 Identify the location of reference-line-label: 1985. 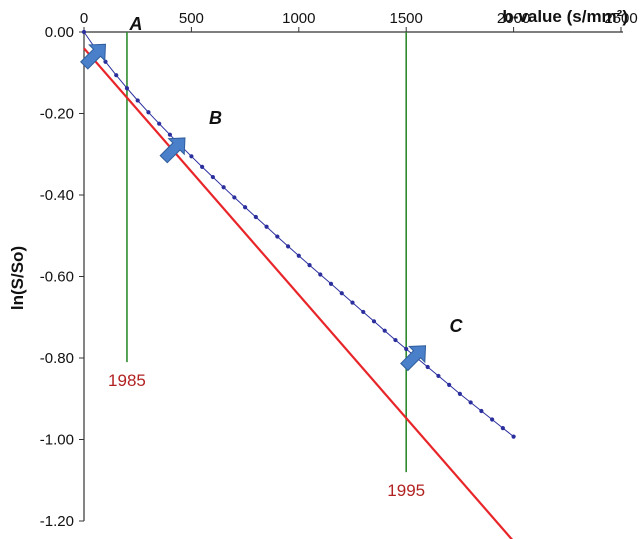
(127, 380).